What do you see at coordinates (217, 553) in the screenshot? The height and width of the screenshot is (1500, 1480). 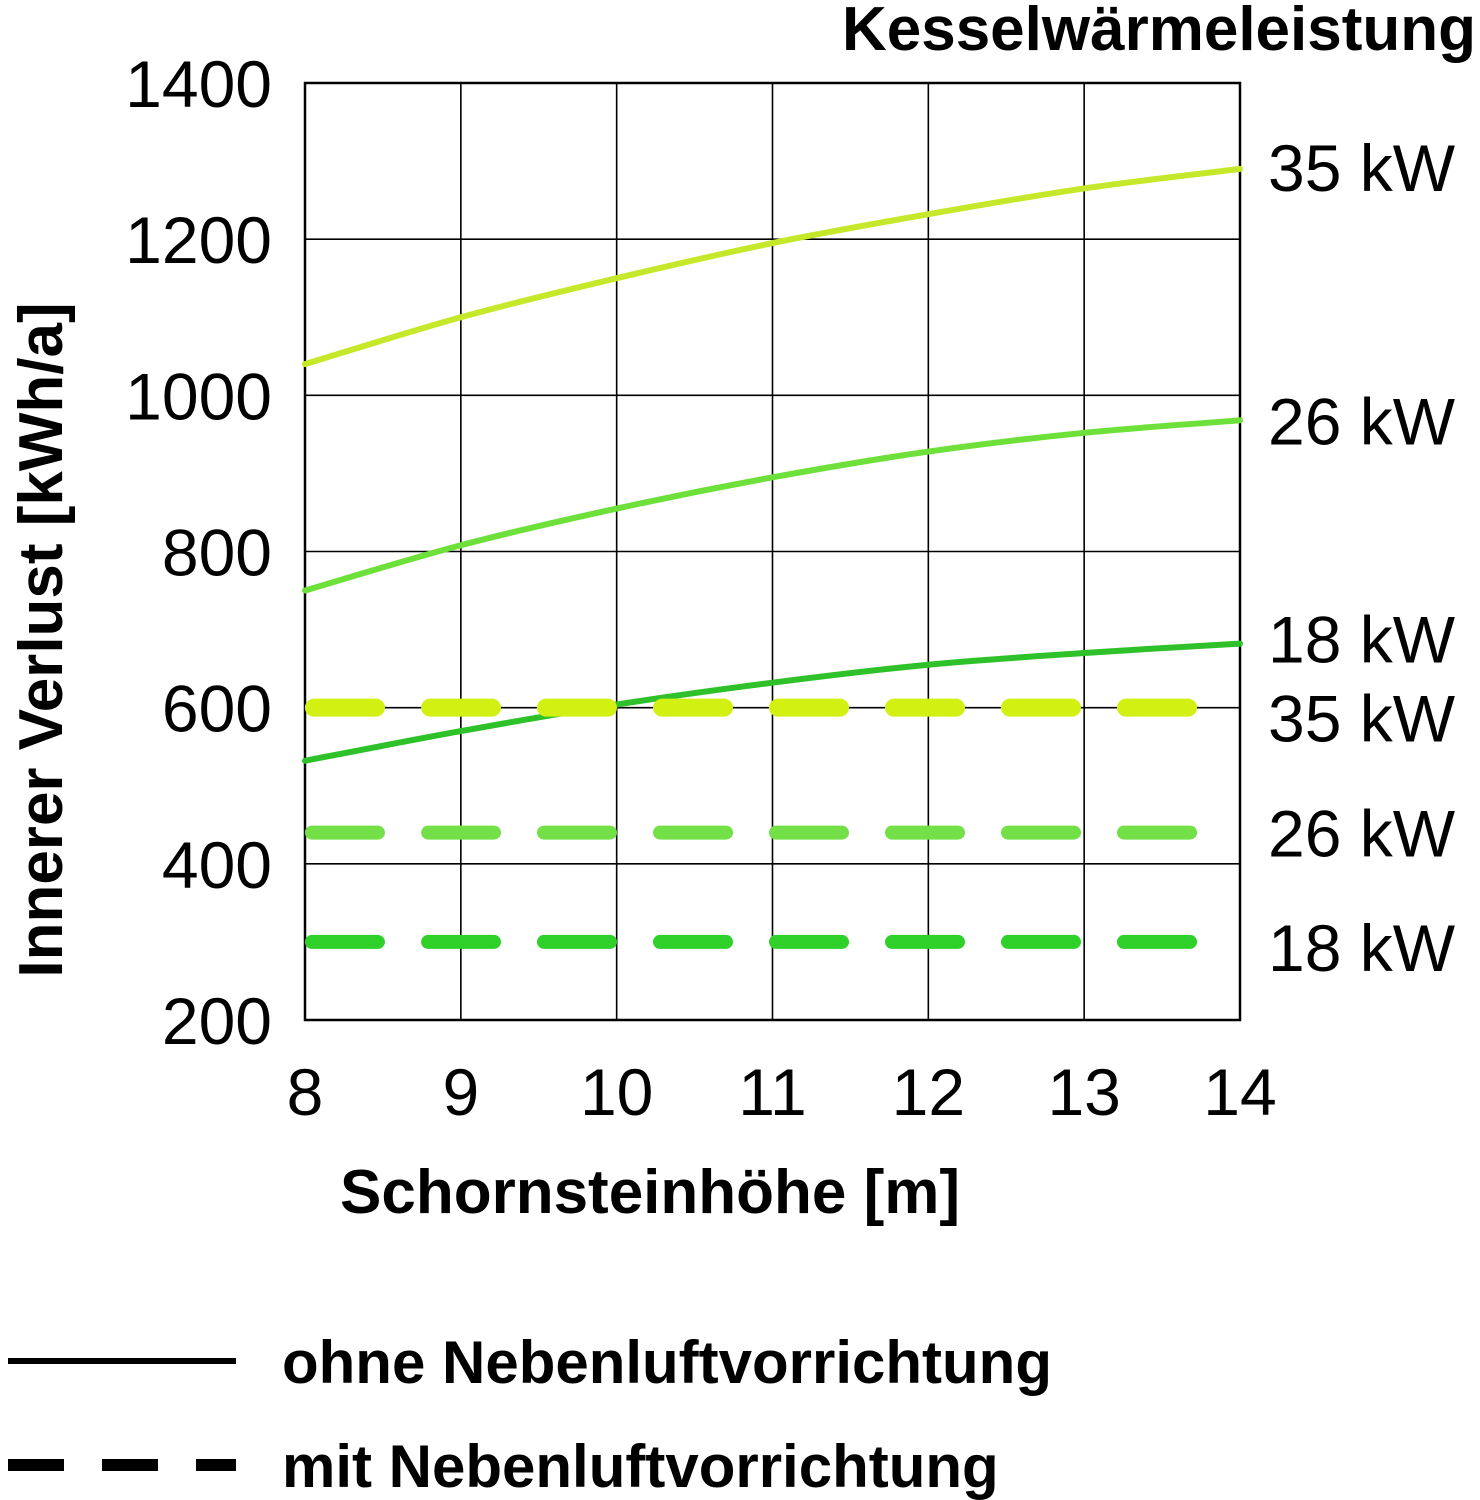 I see `y-tick-label: 800` at bounding box center [217, 553].